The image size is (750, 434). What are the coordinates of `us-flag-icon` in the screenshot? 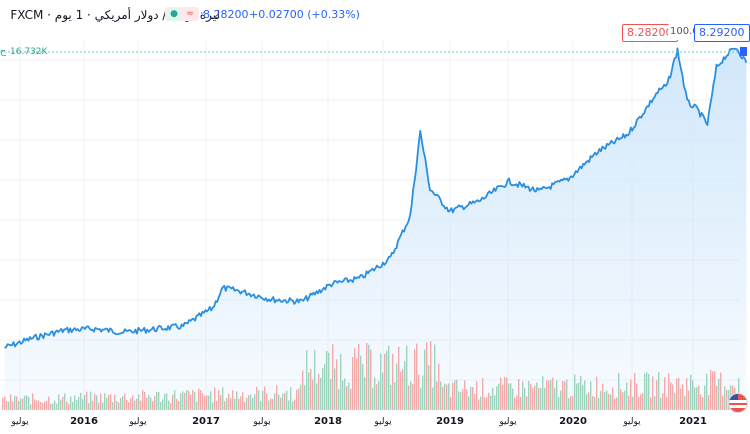 It's located at (738, 403).